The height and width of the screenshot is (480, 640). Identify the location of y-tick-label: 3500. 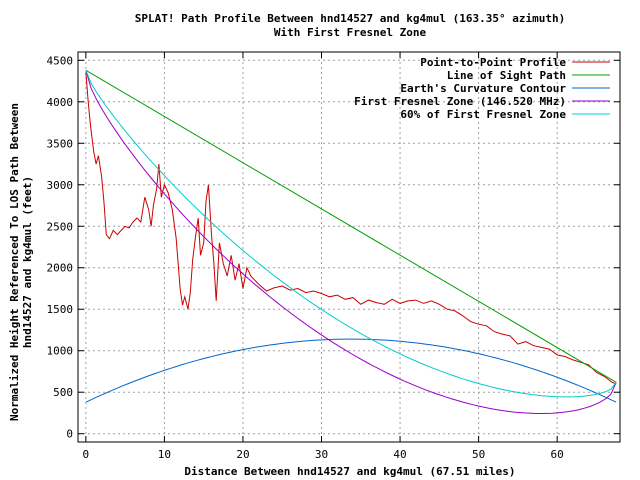
(60, 143).